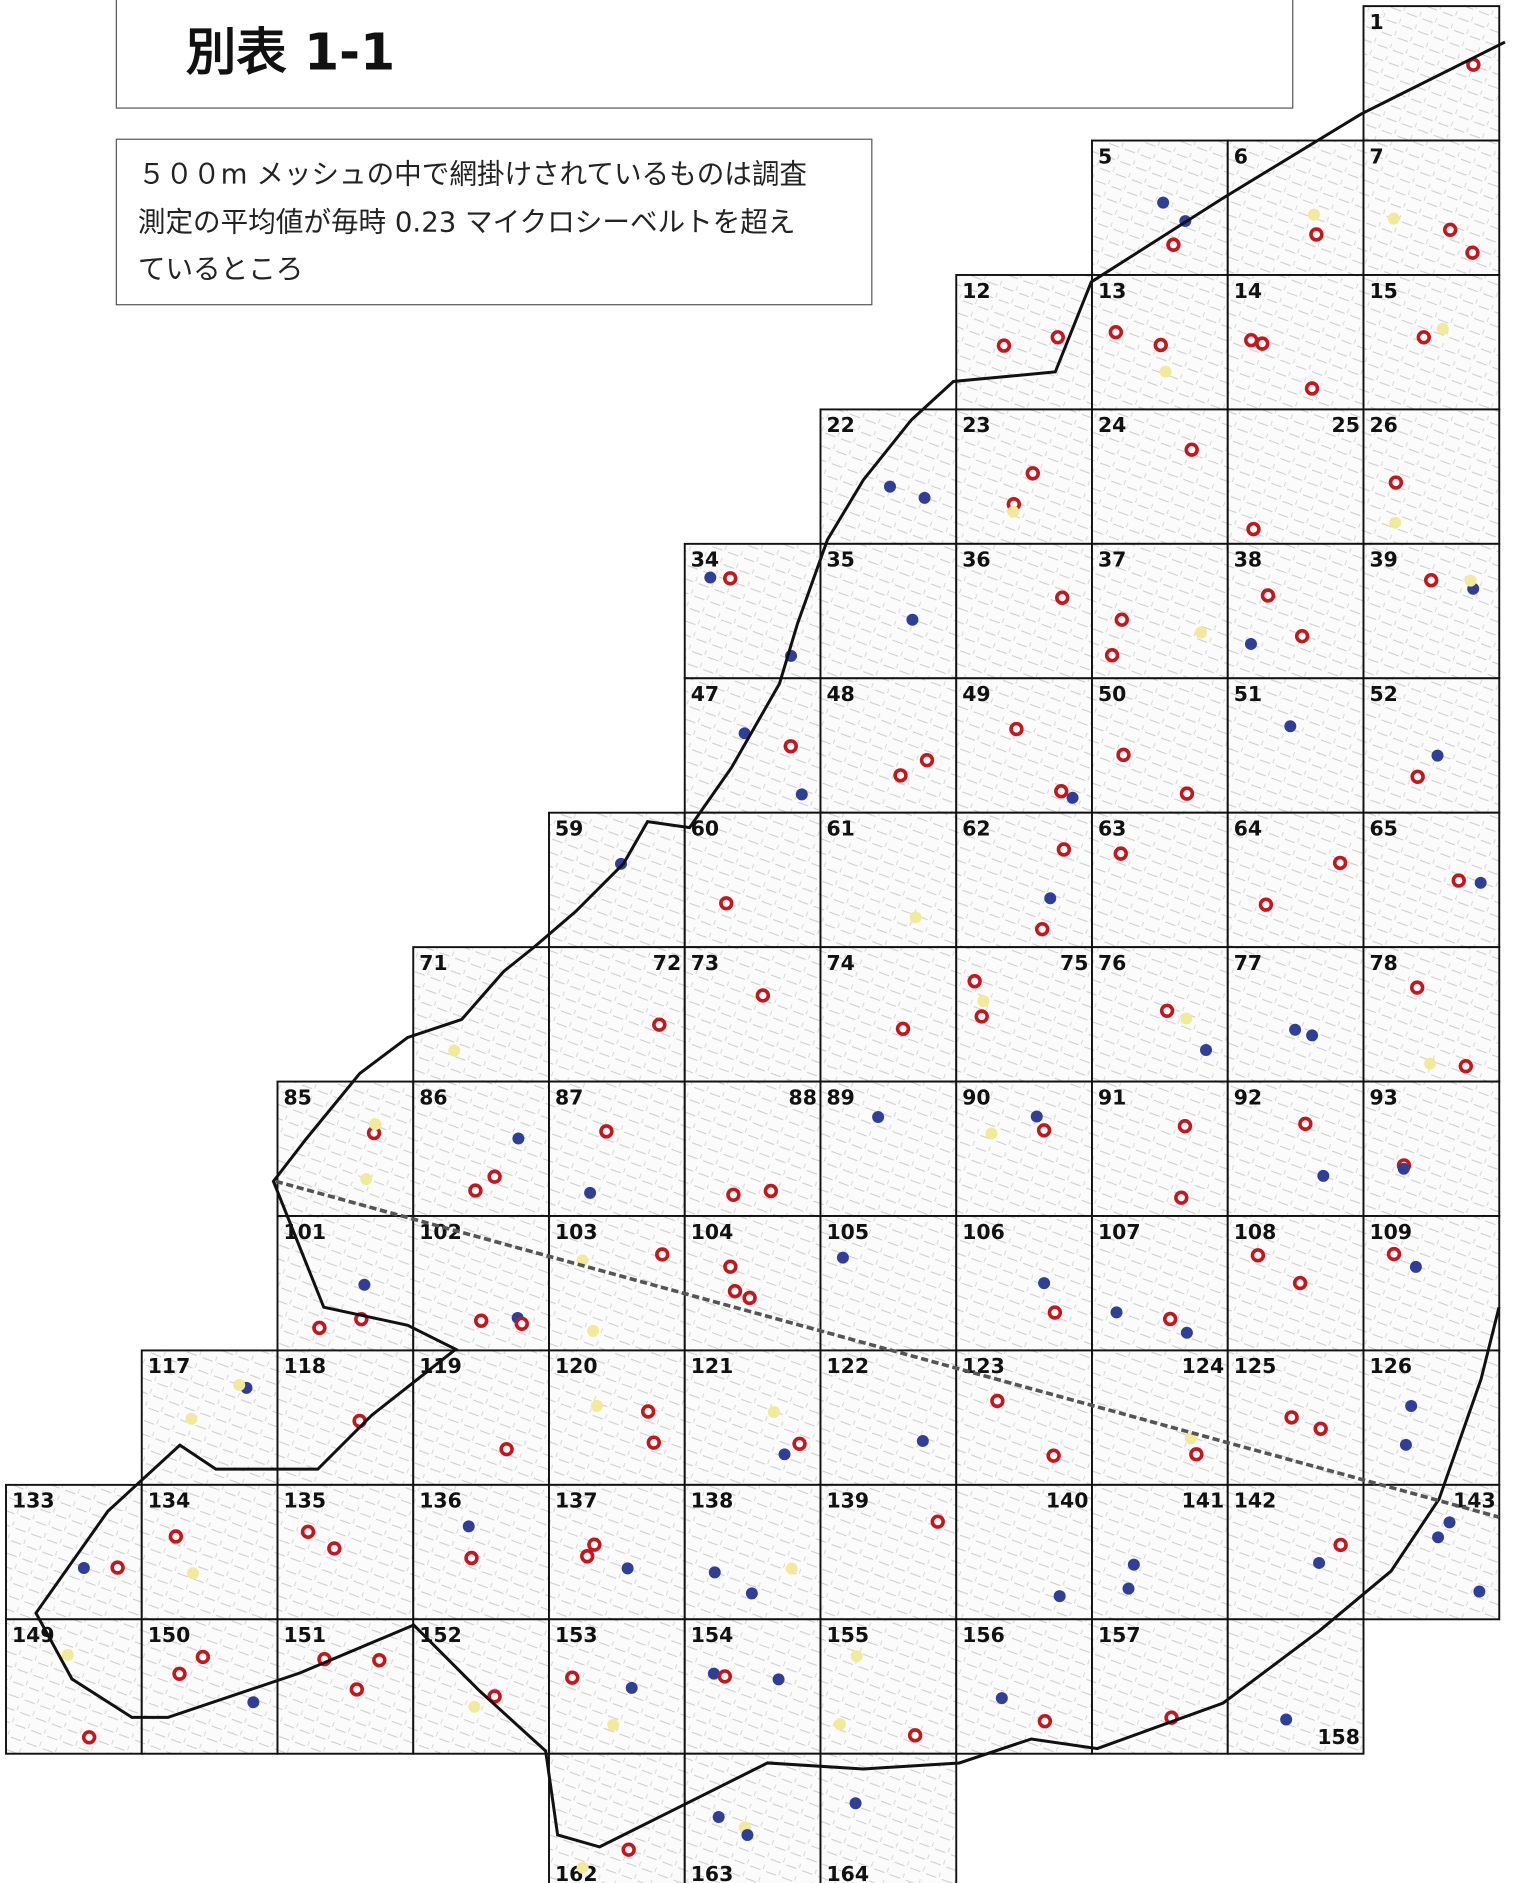  What do you see at coordinates (976, 291) in the screenshot?
I see `mesh-number: 12` at bounding box center [976, 291].